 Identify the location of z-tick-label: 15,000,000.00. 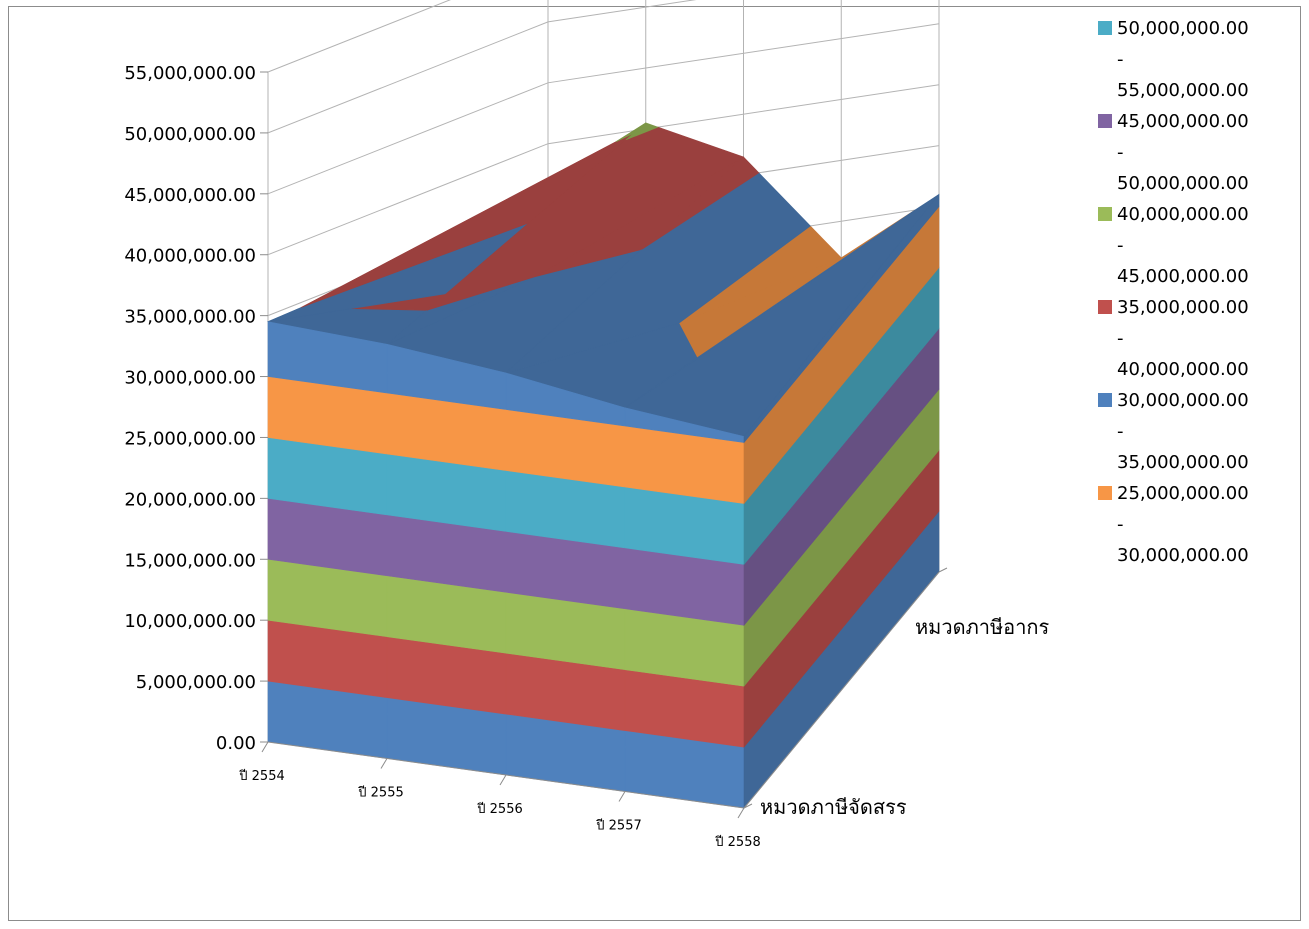
(190, 560).